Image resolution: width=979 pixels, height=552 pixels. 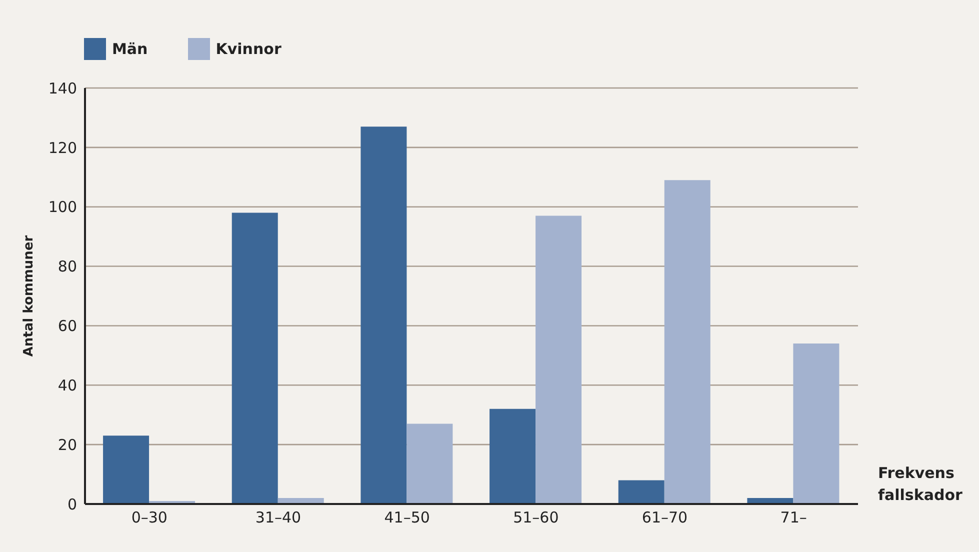 I want to click on y-tick-label: 120, so click(x=62, y=147).